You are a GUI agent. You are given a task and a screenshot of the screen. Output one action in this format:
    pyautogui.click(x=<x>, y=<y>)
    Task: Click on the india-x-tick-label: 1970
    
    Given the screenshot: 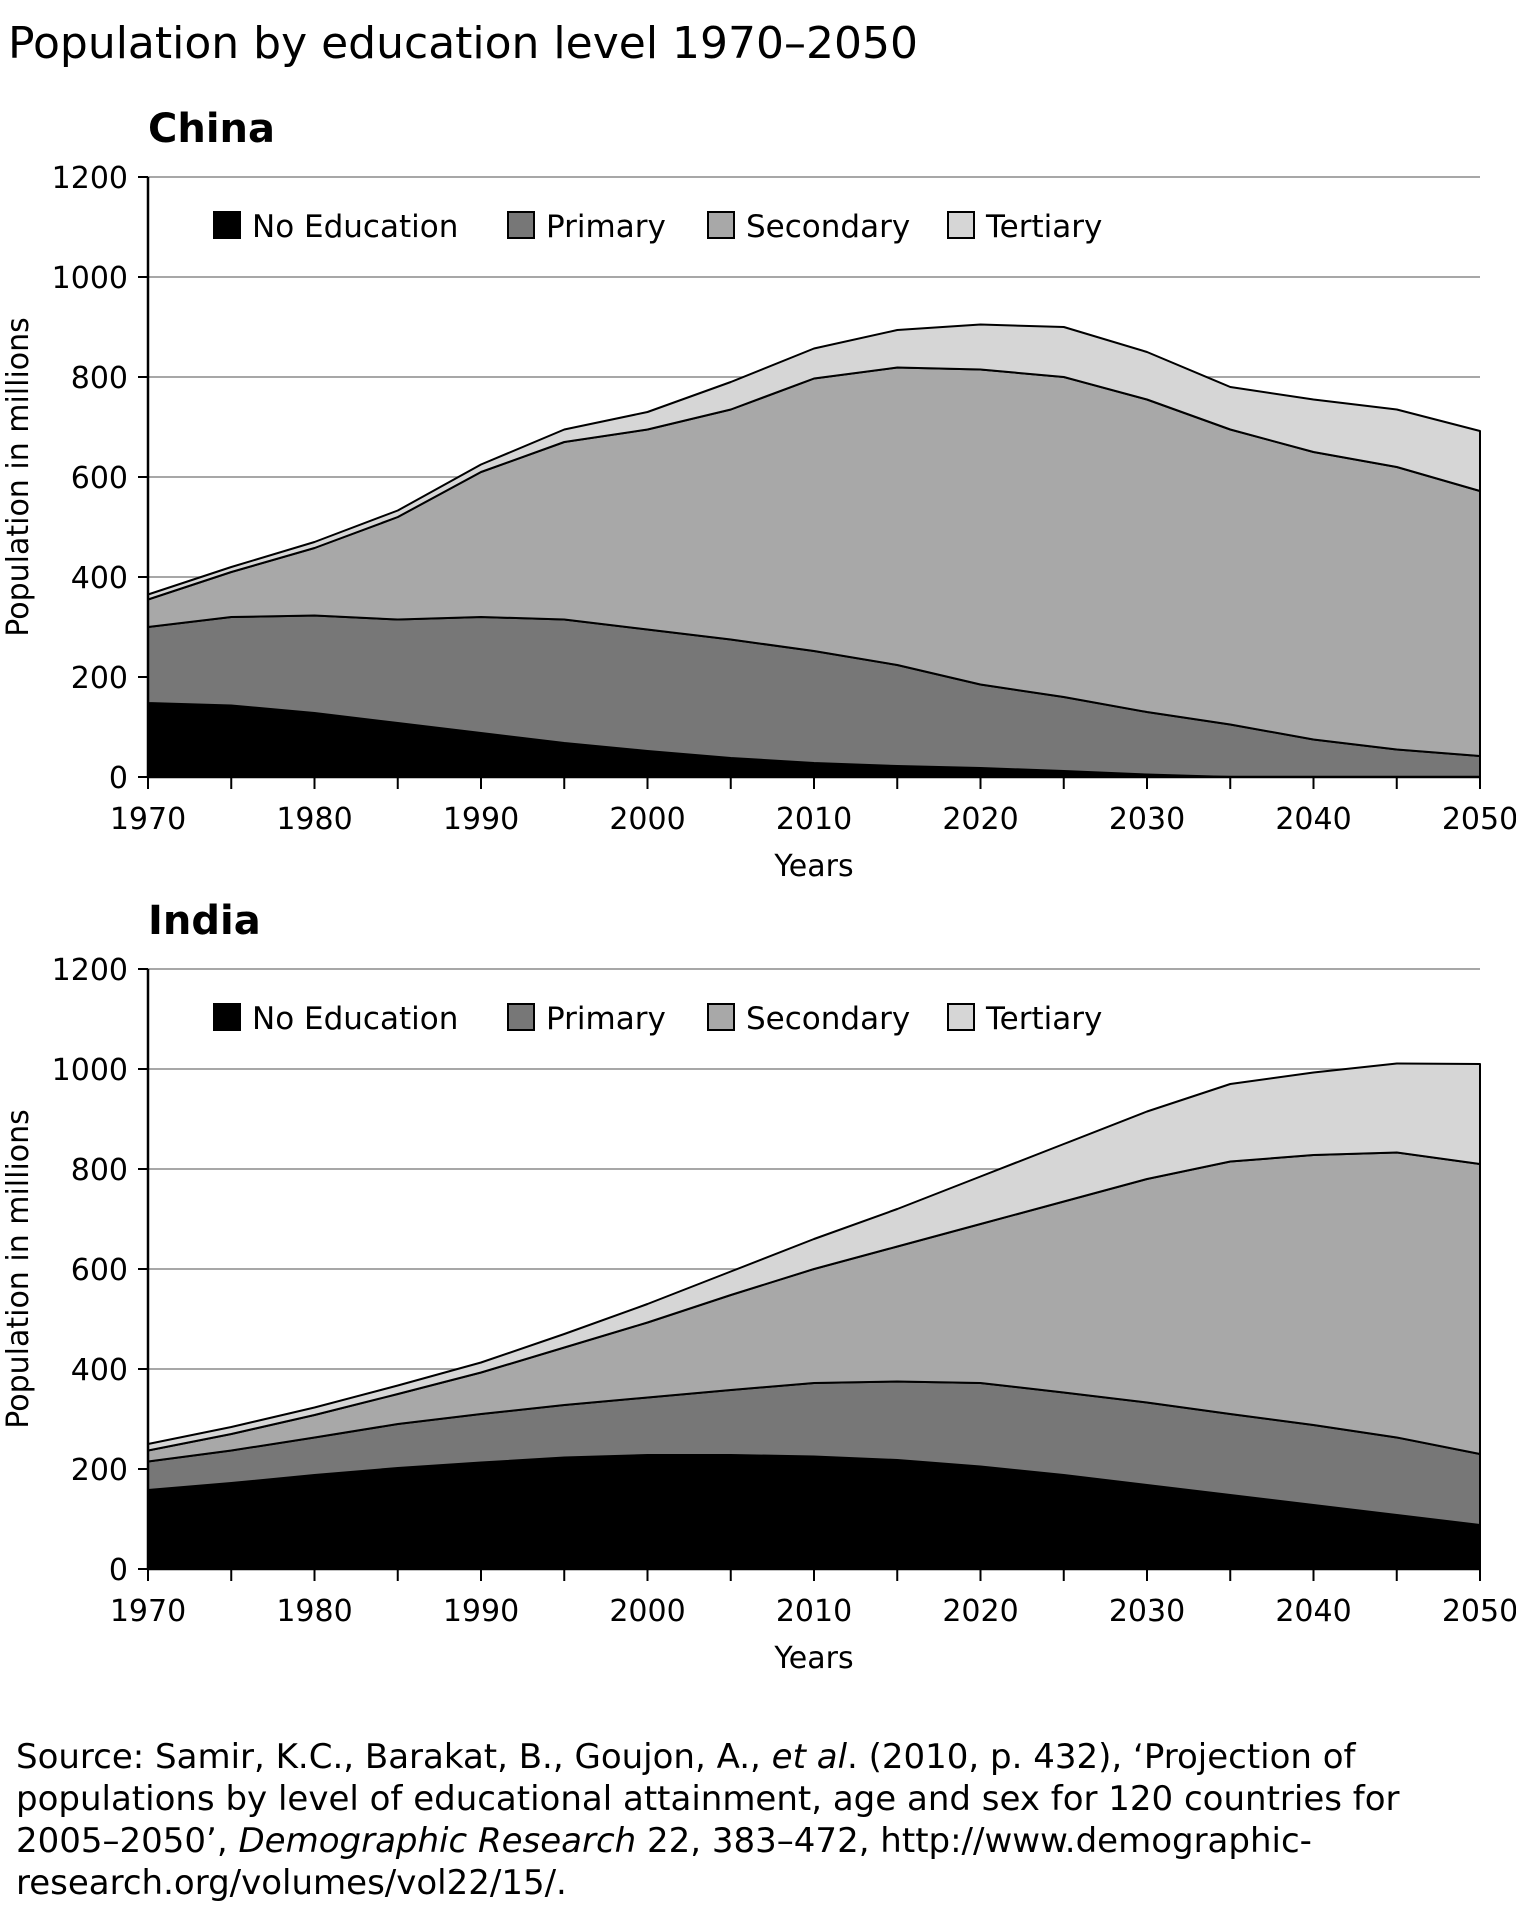 What is the action you would take?
    pyautogui.click(x=148, y=1611)
    